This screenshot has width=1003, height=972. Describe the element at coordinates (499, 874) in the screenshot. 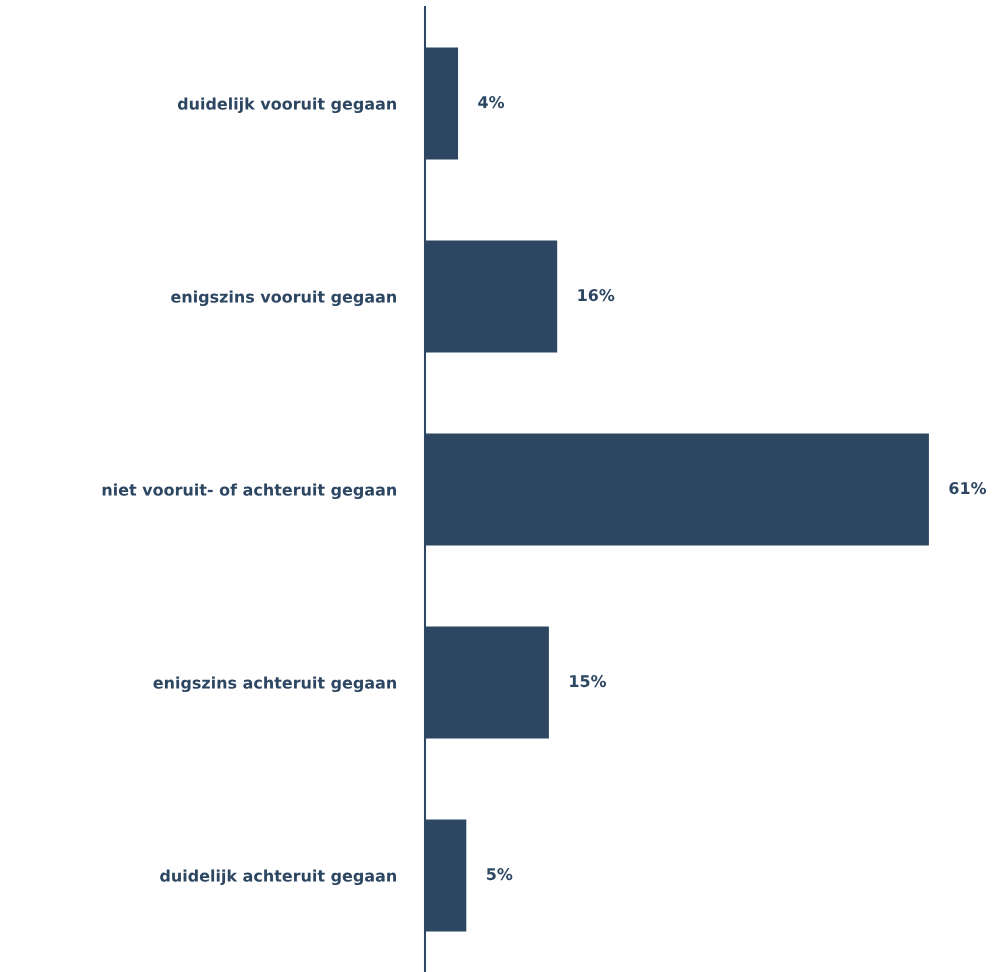

I see `data-label: 5%` at that location.